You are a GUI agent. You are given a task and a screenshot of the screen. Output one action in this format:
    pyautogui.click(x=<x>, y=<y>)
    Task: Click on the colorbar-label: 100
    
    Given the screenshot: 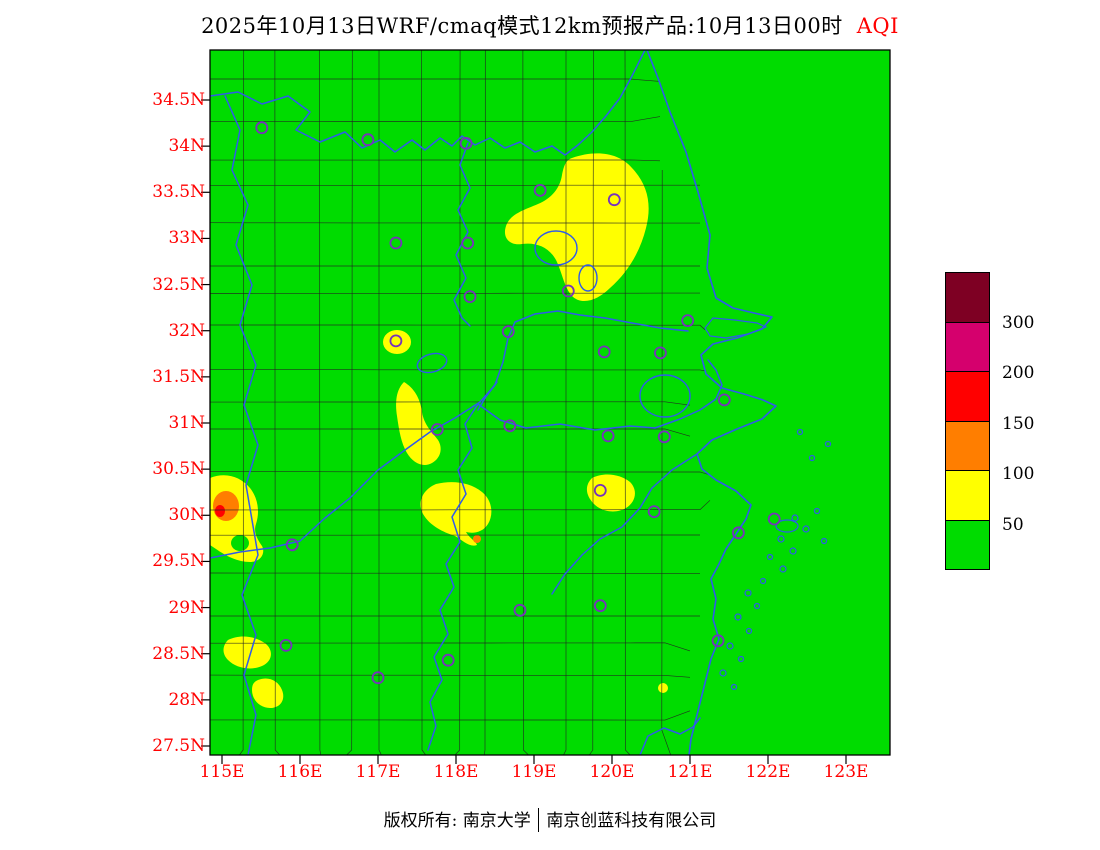 What is the action you would take?
    pyautogui.click(x=1018, y=474)
    